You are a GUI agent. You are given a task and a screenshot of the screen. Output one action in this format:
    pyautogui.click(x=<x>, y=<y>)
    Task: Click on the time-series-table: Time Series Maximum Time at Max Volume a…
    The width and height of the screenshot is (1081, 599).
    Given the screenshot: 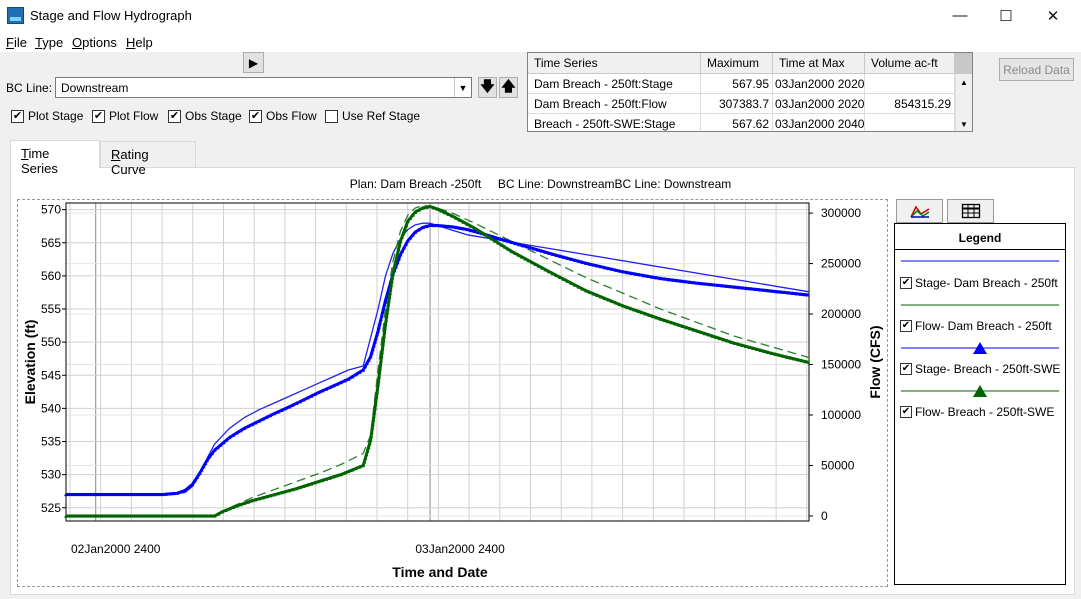 What is the action you would take?
    pyautogui.click(x=750, y=92)
    